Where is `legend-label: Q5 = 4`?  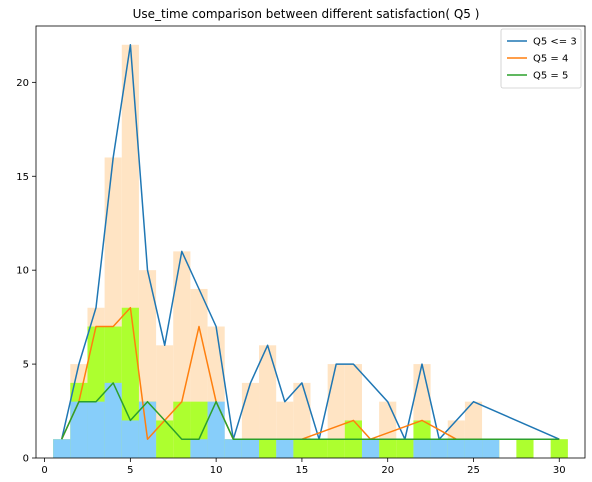
legend-label: Q5 = 4 is located at coordinates (550, 59).